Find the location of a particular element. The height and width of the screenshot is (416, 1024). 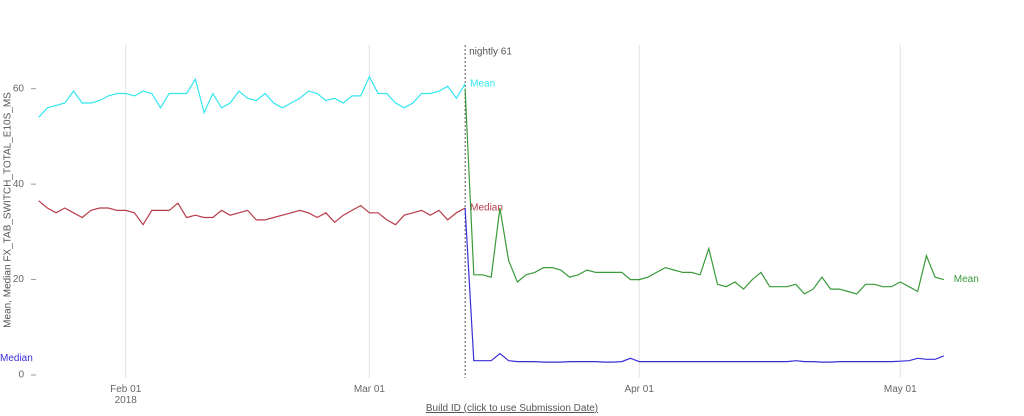

x-tick-label: Mar 01 is located at coordinates (369, 389).